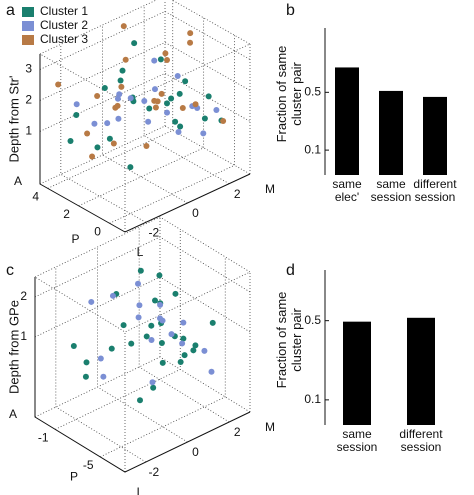 Image resolution: width=474 pixels, height=495 pixels. What do you see at coordinates (35, 197) in the screenshot?
I see `ap-tick-label: 4` at bounding box center [35, 197].